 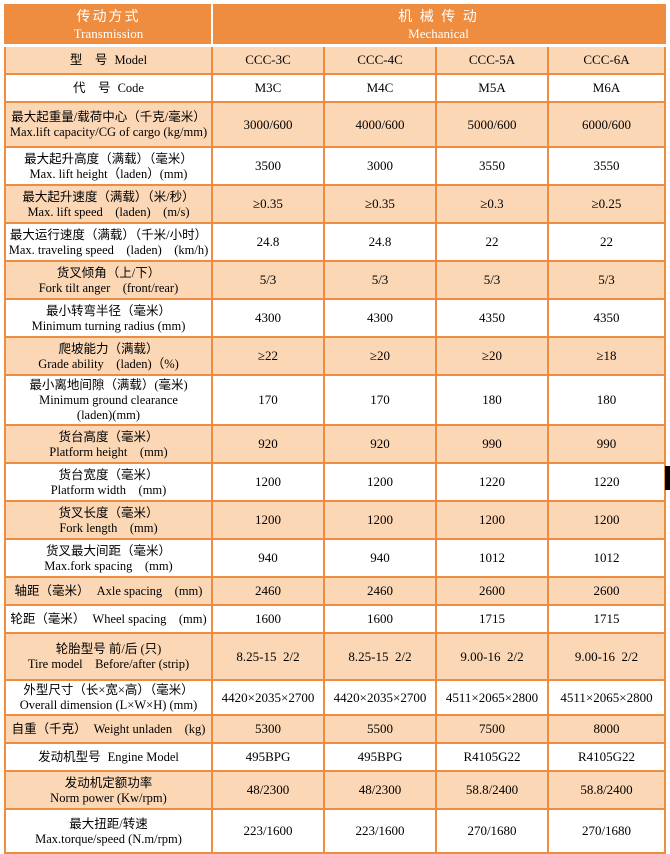 I want to click on spec-value: 1200, so click(x=380, y=482).